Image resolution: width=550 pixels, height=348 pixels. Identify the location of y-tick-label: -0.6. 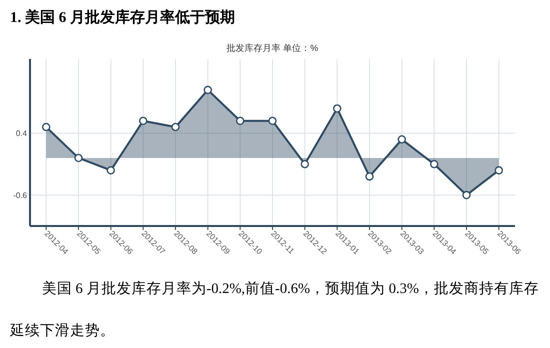
(20, 195).